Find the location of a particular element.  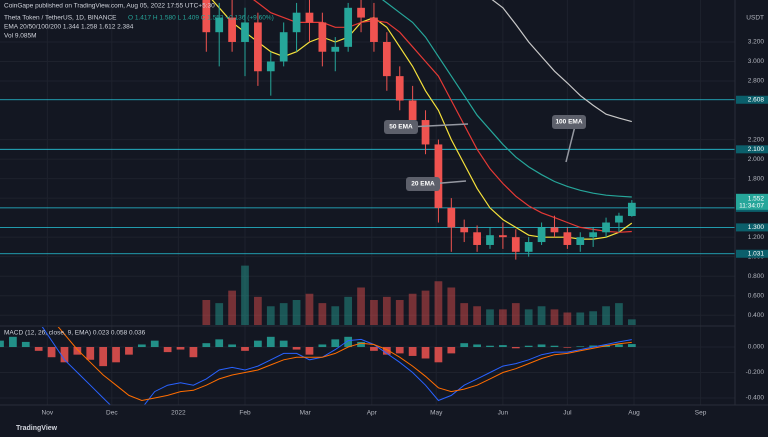

y-tick-label: 3.200 is located at coordinates (756, 42).